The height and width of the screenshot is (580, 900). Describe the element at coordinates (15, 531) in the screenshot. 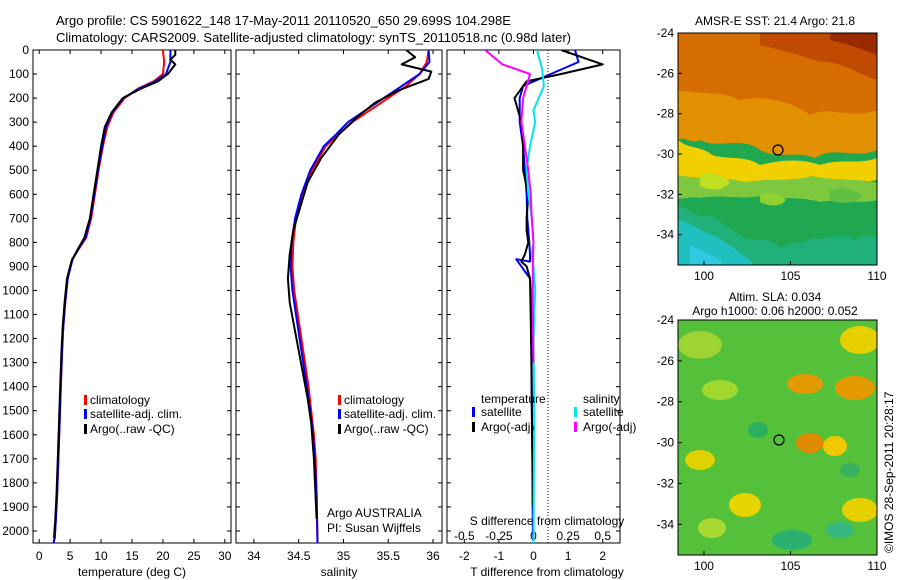

I see `y-tick-label: 2000` at that location.